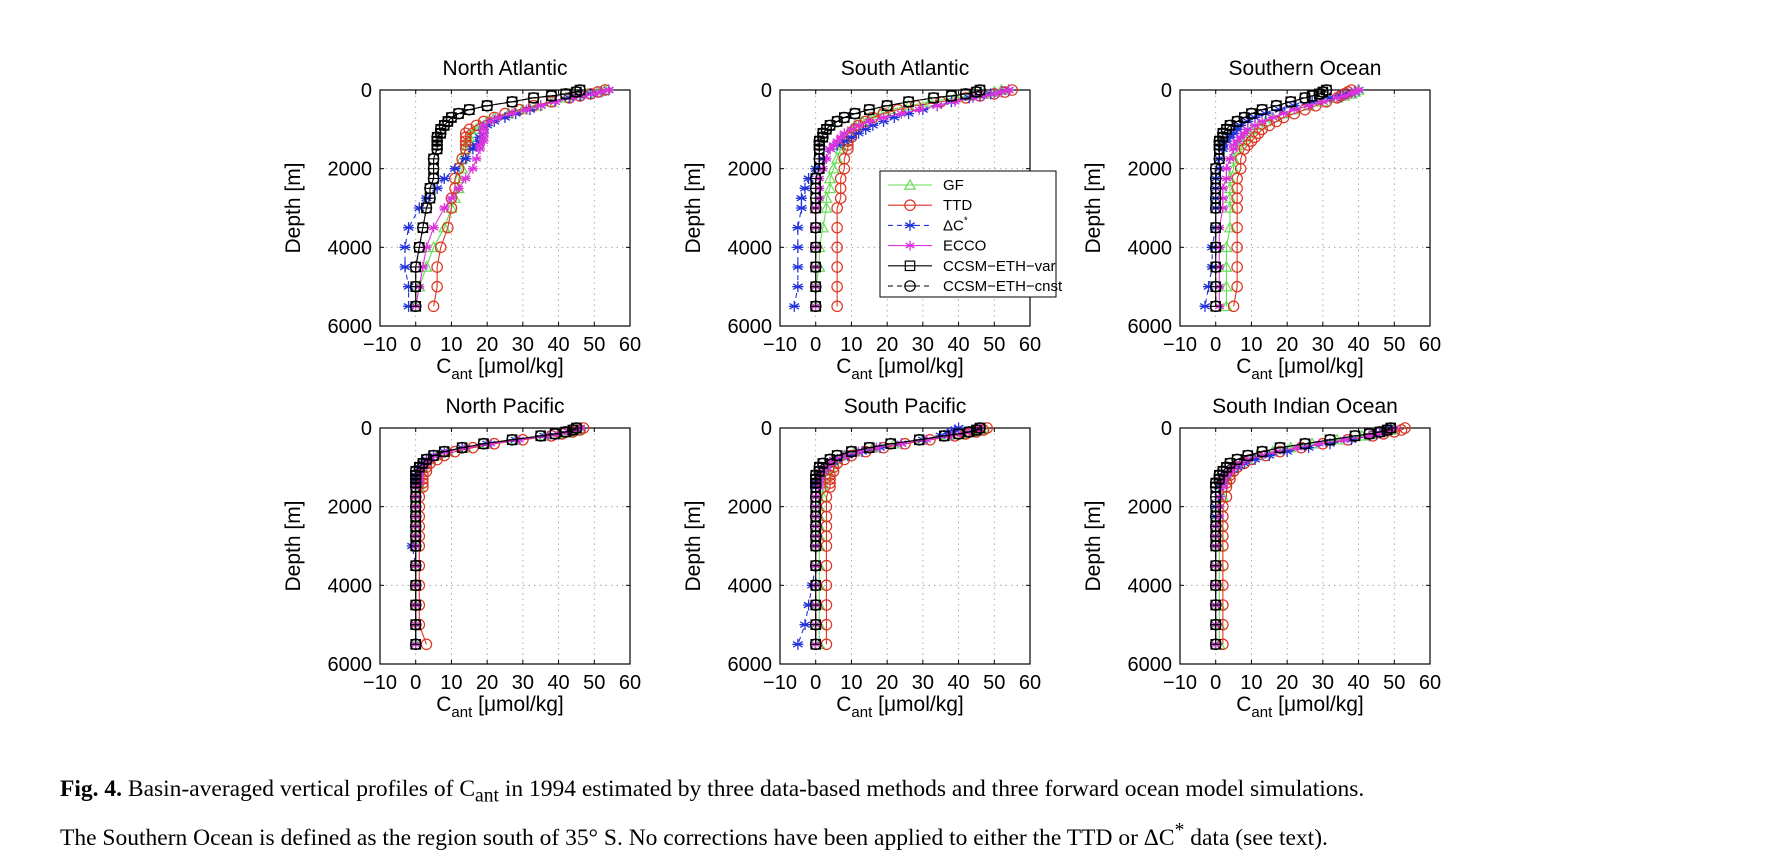 This screenshot has width=1774, height=862. Describe the element at coordinates (366, 91) in the screenshot. I see `y-tick-label: 0` at that location.